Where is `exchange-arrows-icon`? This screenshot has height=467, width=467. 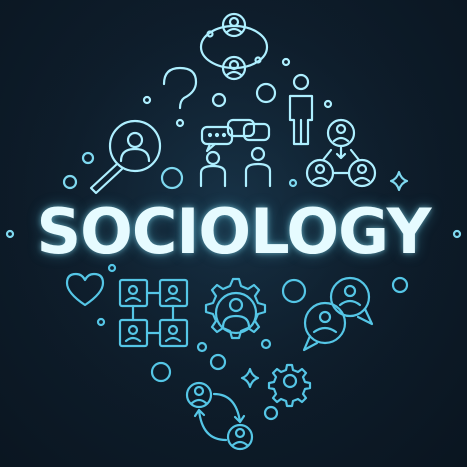
exchange-arrows-icon is located at coordinates (219, 416).